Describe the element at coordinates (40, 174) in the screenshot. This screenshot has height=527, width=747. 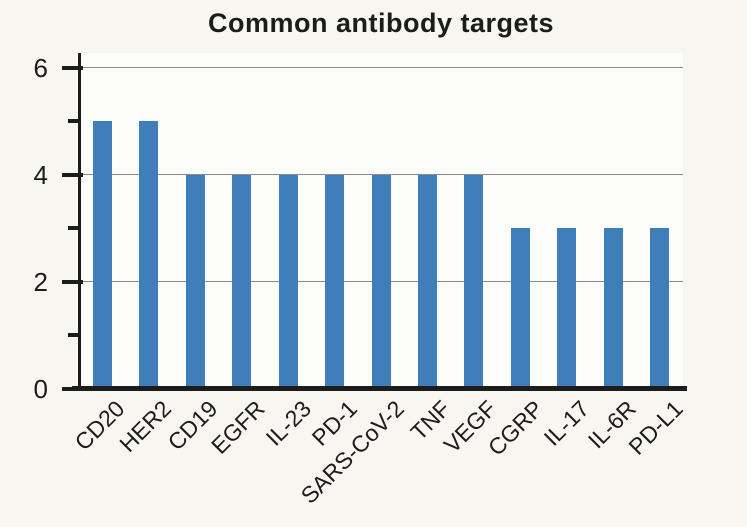
I see `y-tick-label-4: 4` at that location.